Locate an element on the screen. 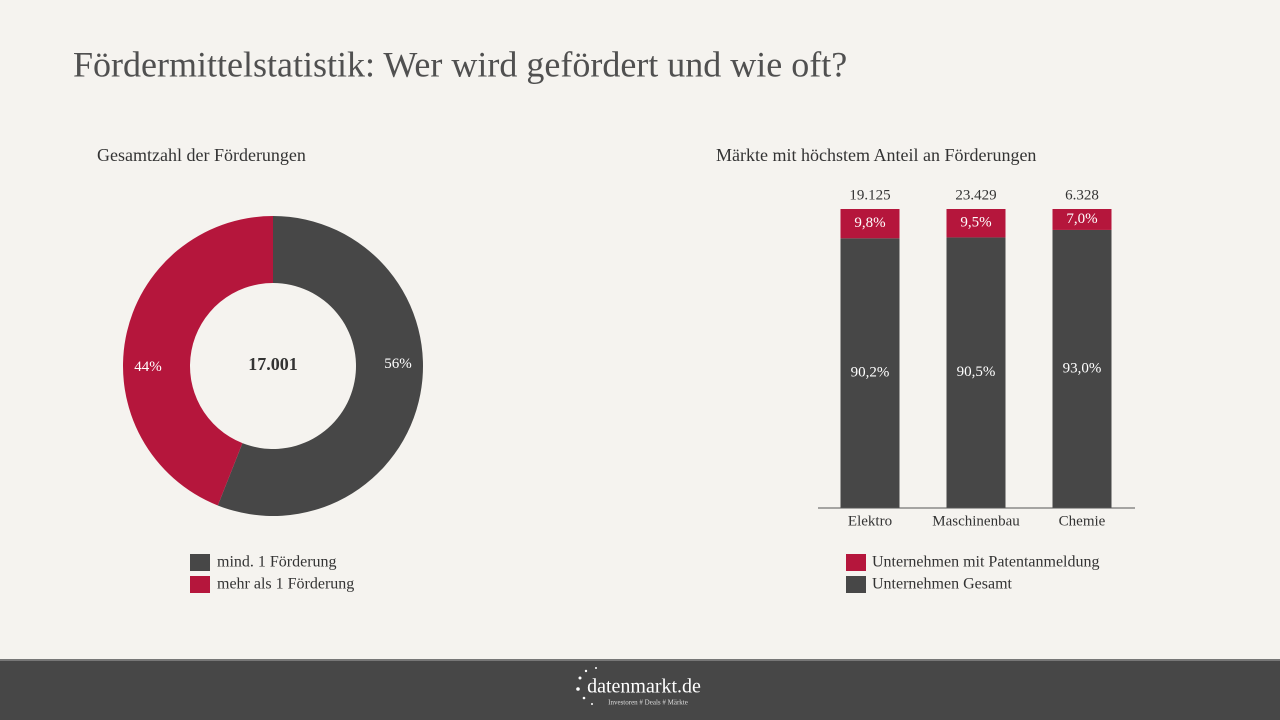  legend-label: Unternehmen Gesamt is located at coordinates (942, 584).